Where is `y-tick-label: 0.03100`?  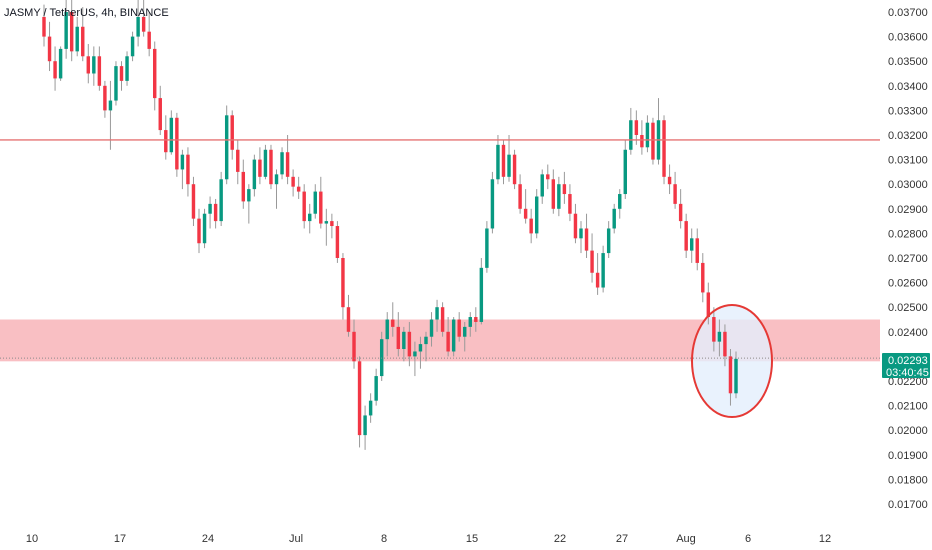 y-tick-label: 0.03100 is located at coordinates (908, 161).